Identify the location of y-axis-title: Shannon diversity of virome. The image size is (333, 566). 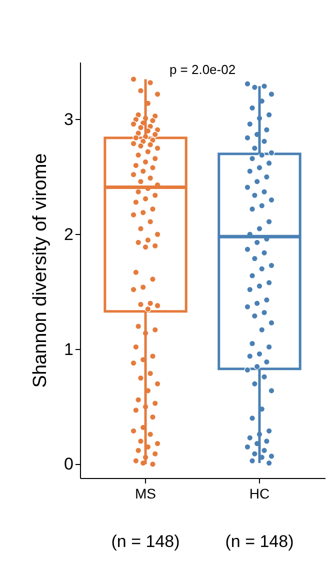
(41, 270).